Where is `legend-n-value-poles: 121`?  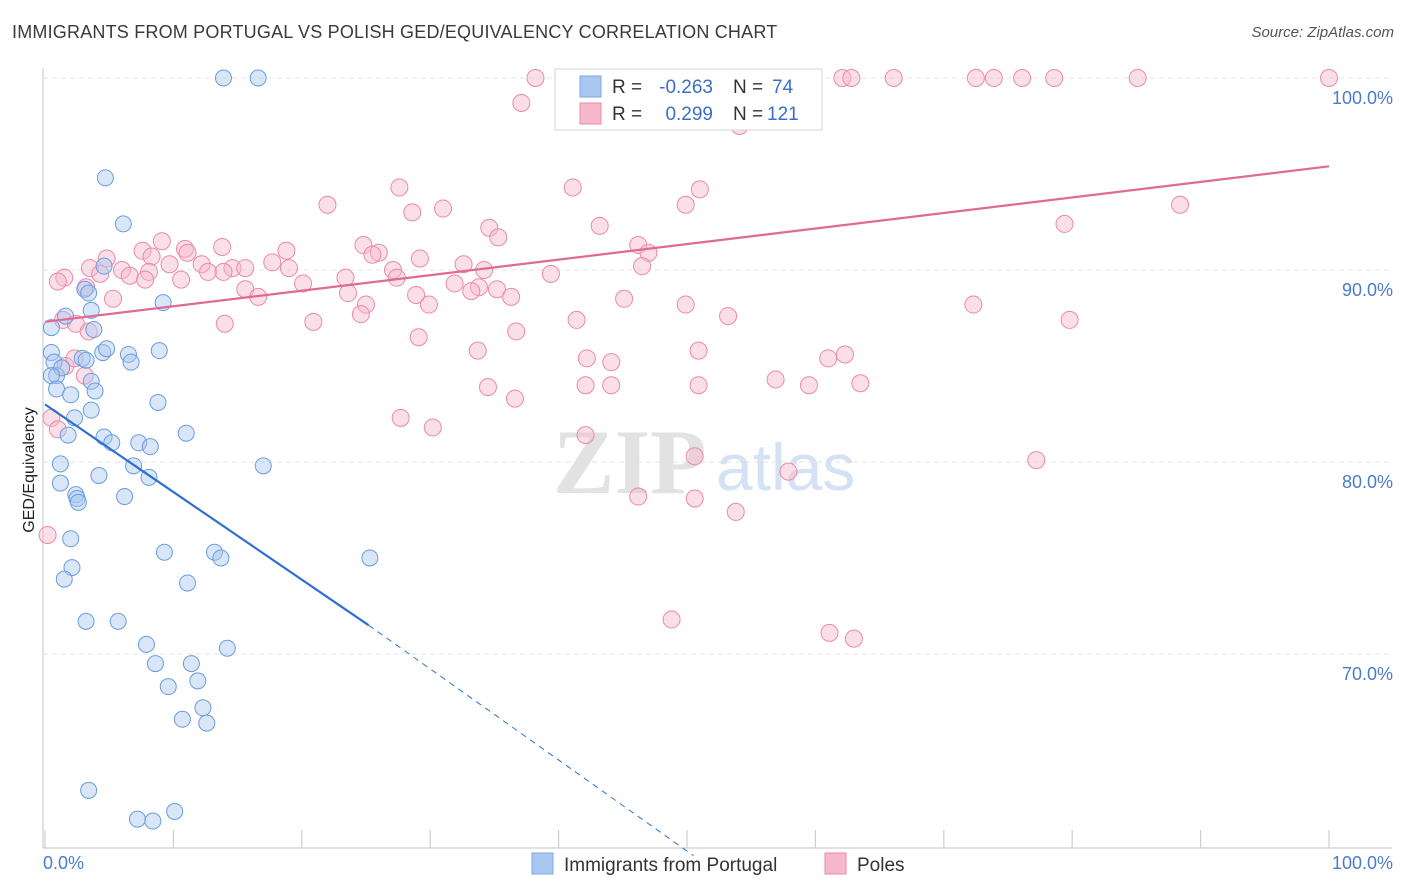 legend-n-value-poles: 121 is located at coordinates (783, 114).